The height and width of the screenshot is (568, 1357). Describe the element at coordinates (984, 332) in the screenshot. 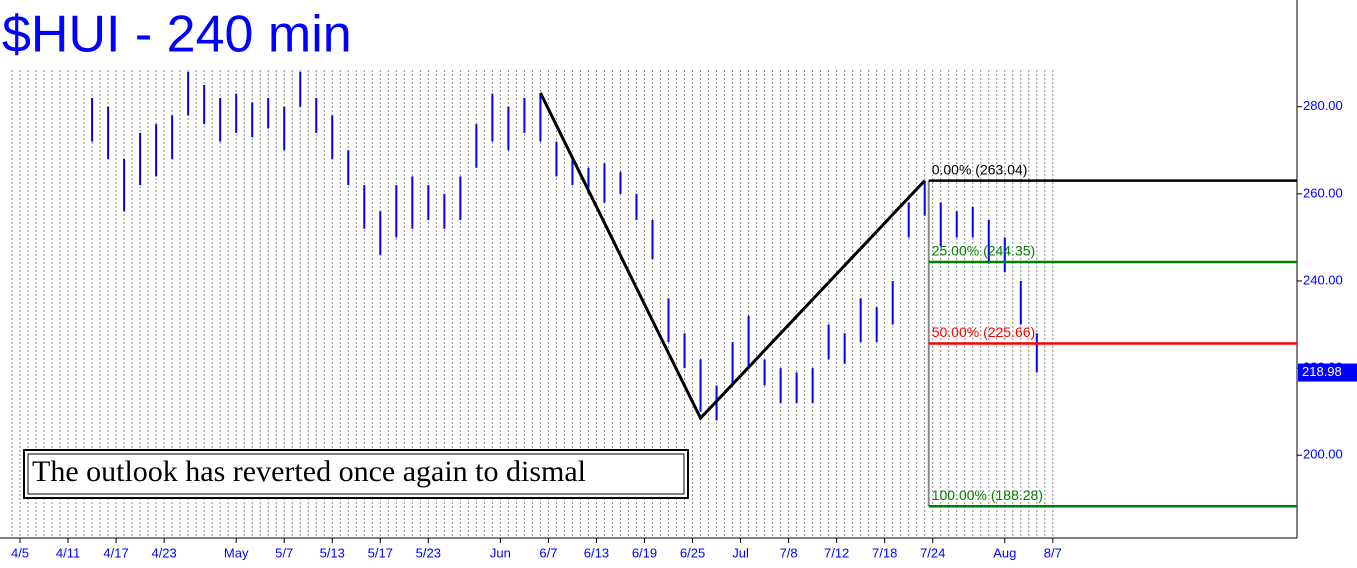

I see `fib-label: 50.00% (225.66)` at that location.